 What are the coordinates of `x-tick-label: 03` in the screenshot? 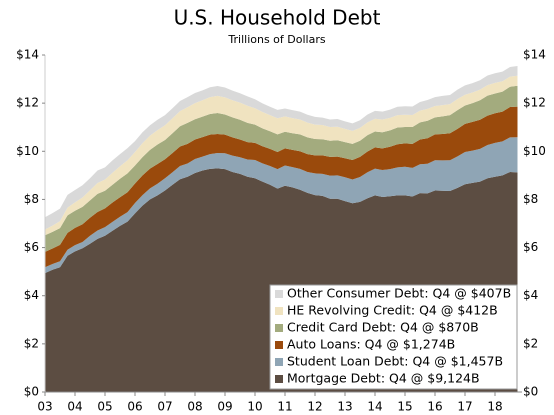 It's located at (44, 407).